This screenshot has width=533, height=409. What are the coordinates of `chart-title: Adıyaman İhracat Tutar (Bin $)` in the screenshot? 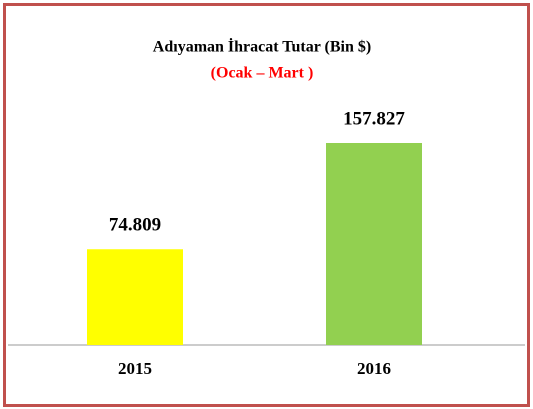 It's located at (262, 46).